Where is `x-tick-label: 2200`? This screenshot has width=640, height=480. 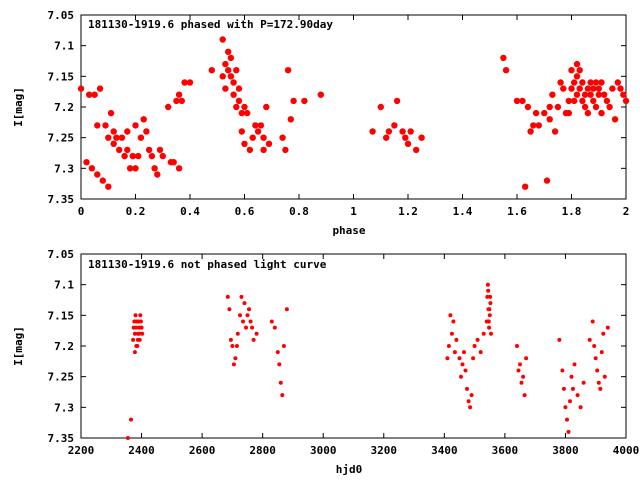
x-tick-label: 2200 is located at coordinates (81, 450).